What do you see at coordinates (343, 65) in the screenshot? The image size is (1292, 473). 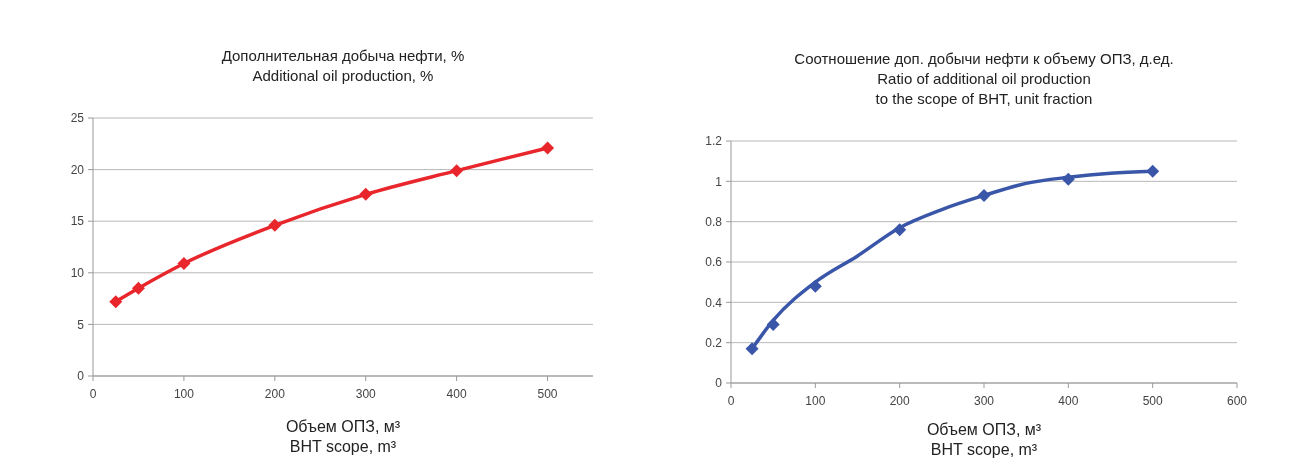 I see `chart-title: Дополнительная добыча нефти, % Additional oil production, %` at bounding box center [343, 65].